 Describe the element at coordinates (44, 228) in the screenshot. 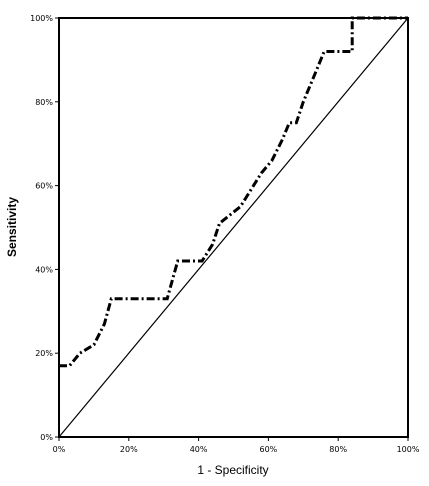

I see `y-axis-ticks: 0% 20% 40% 60% 80% 100%` at that location.